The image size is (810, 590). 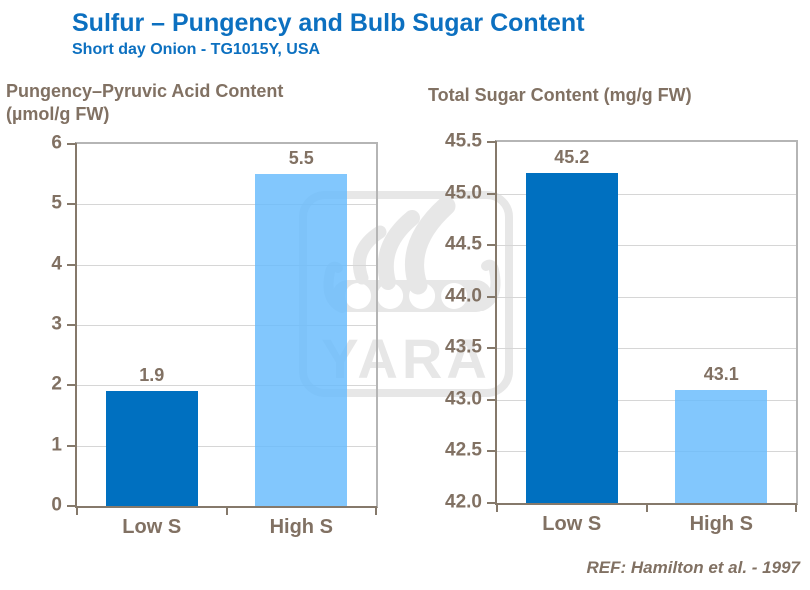 I want to click on y-axis-tick-label: 44.5, so click(x=463, y=244).